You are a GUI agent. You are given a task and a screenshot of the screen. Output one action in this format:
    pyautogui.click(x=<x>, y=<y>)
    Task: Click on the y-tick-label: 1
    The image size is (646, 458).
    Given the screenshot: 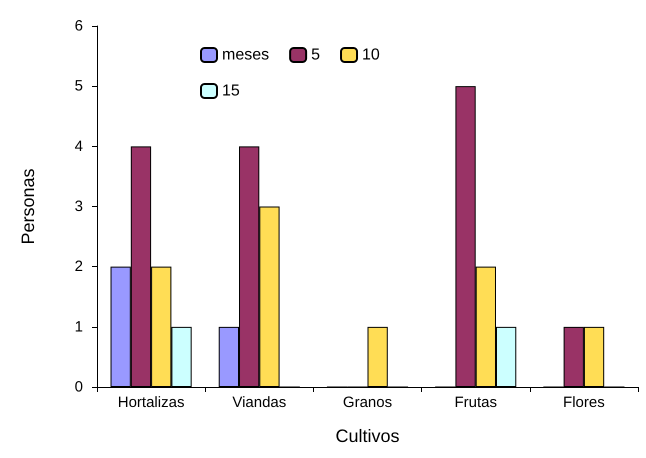 What is the action you would take?
    pyautogui.click(x=78, y=327)
    